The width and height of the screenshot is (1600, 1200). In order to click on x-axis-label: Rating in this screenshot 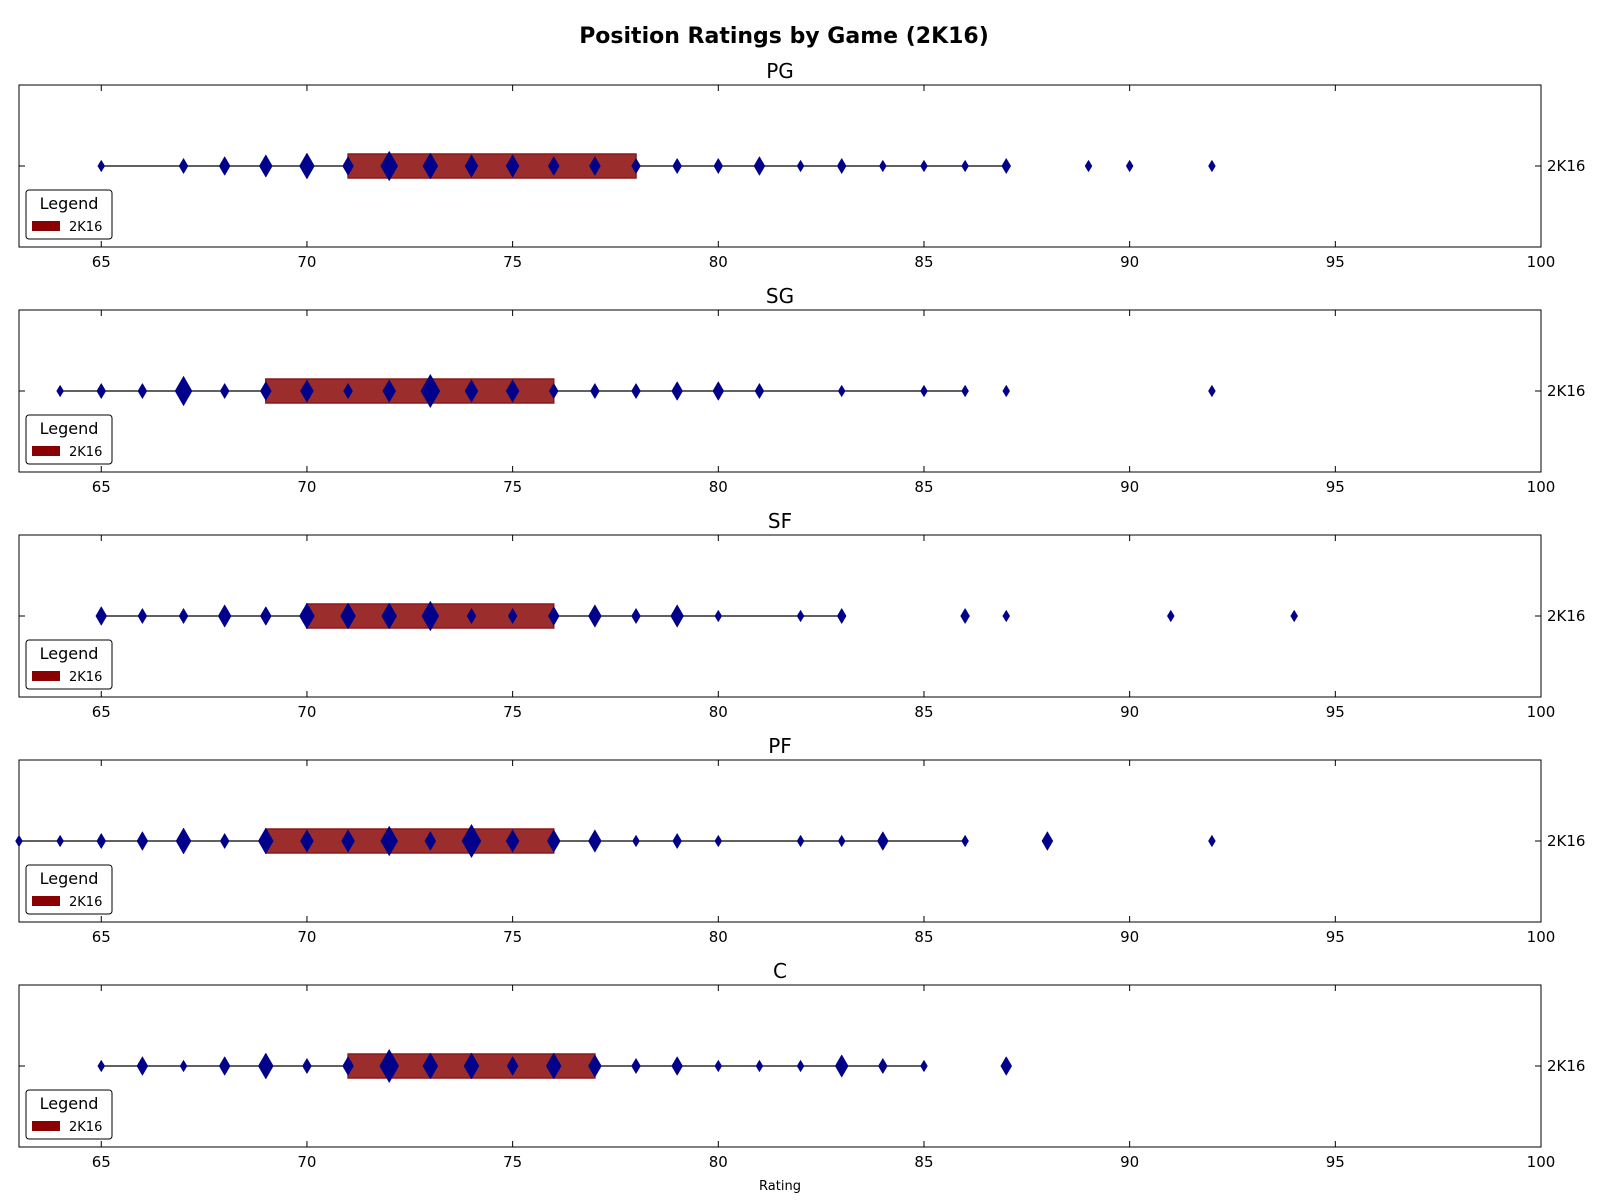, I will do `click(780, 1186)`.